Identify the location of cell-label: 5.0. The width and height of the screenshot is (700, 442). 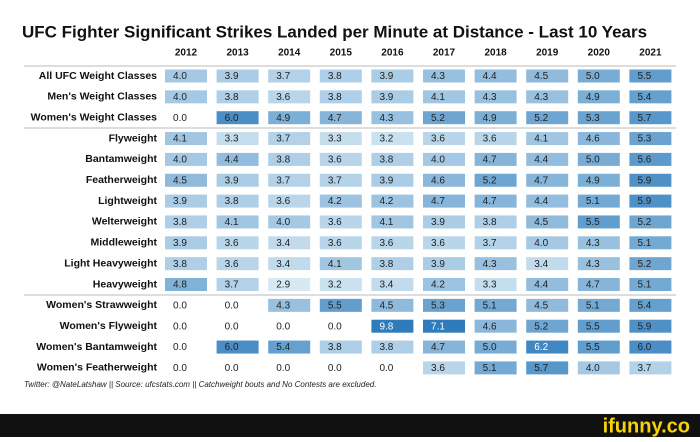
(490, 347).